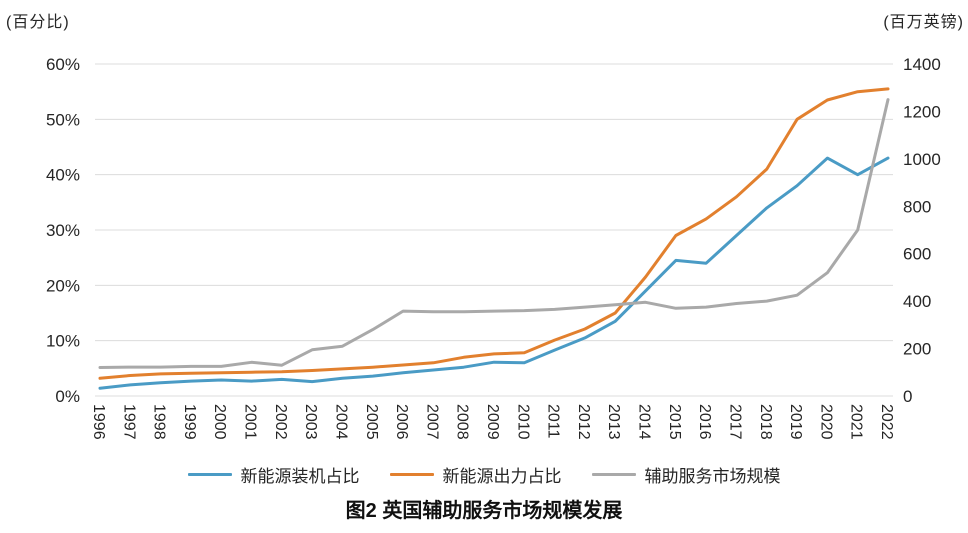 The height and width of the screenshot is (533, 968). I want to click on y-axis-tick-label-right: 200, so click(917, 349).